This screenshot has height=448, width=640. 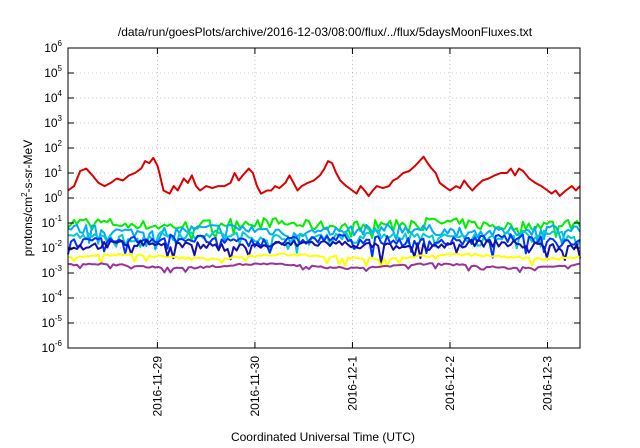 I want to click on y-tick-label: 10⁻³, so click(x=52, y=272).